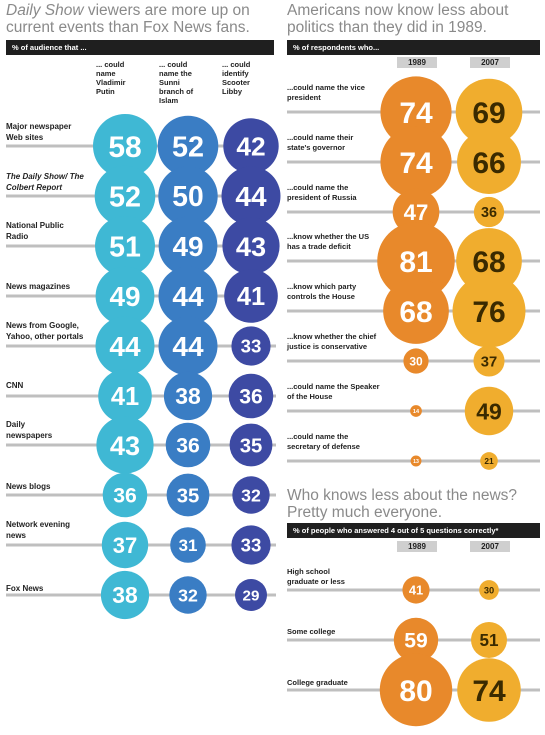  Describe the element at coordinates (111, 78) in the screenshot. I see `col-head-putin: ... could name Vladimir Putin` at that location.